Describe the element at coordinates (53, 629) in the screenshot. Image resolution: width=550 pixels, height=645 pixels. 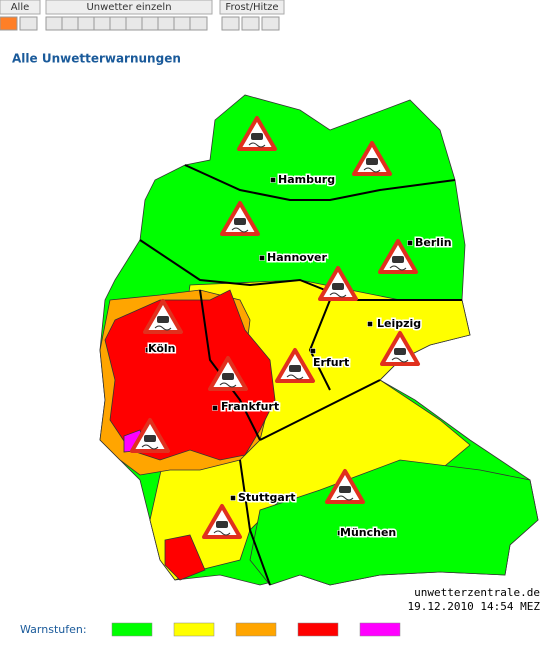
I see `legend-label: Warnstufen:` at that location.